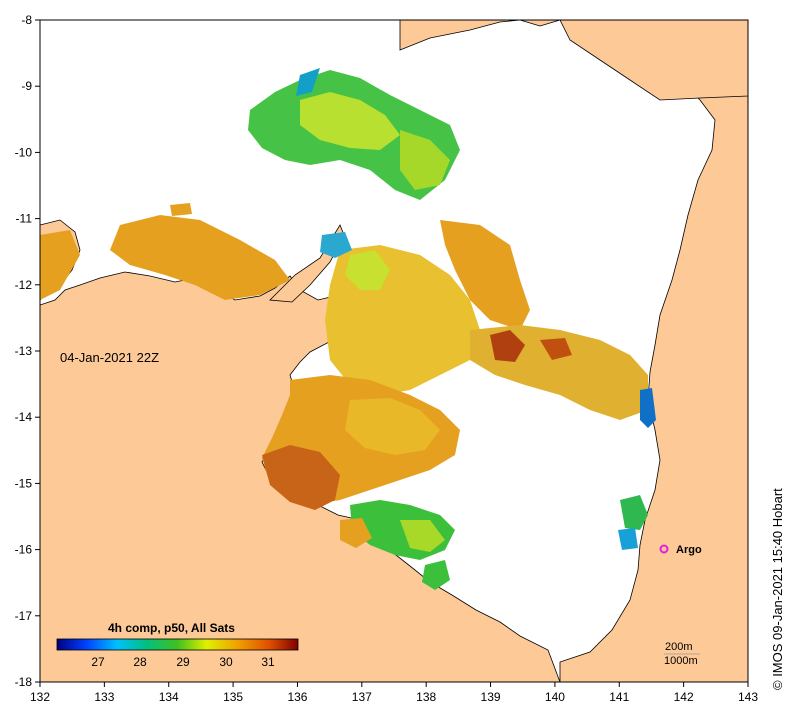 This screenshot has height=716, width=791. Describe the element at coordinates (24, 550) in the screenshot. I see `lat-tick-label: -16` at that location.